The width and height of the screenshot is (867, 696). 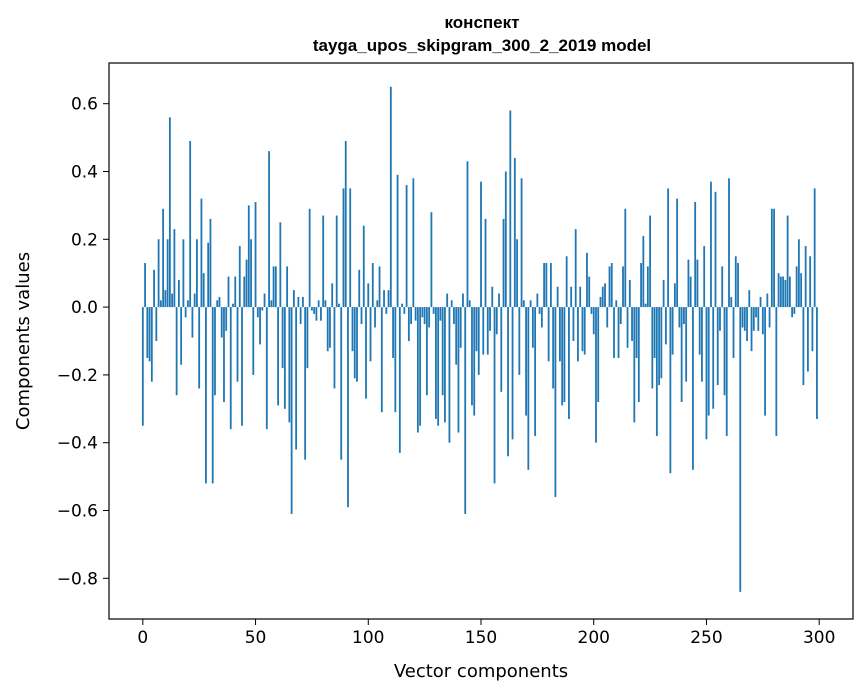 I want to click on x-tick-label: 0, so click(x=142, y=638).